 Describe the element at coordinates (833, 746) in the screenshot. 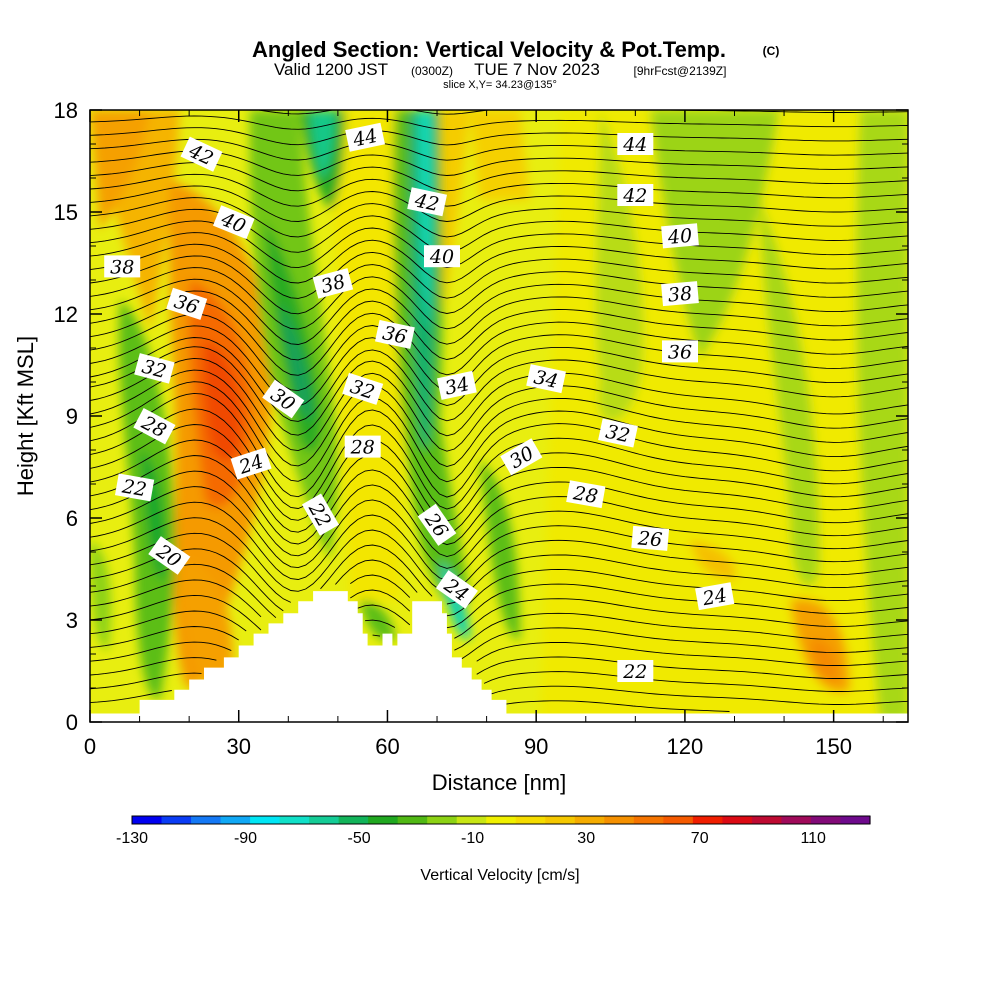

I see `x-tick-label: 150` at that location.